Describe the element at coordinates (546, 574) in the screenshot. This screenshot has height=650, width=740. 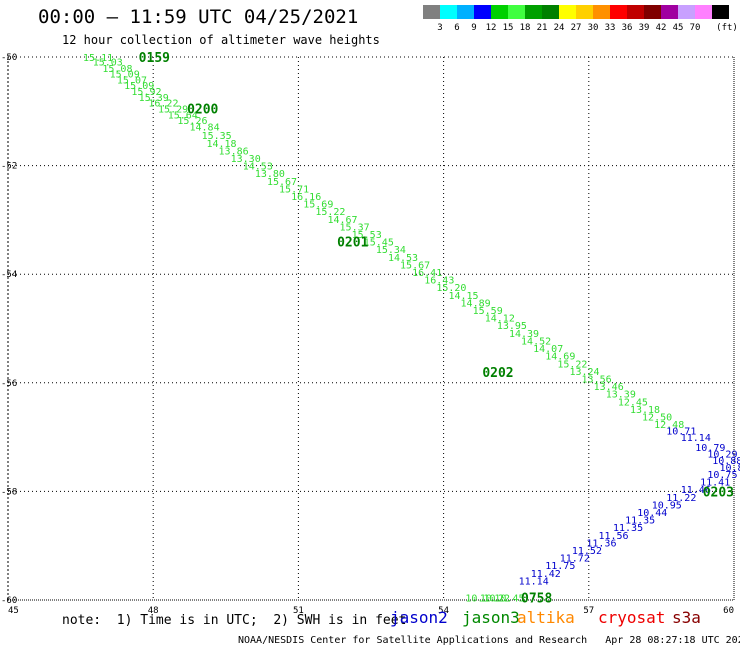
I see `wave-height-label: 11.42` at that location.